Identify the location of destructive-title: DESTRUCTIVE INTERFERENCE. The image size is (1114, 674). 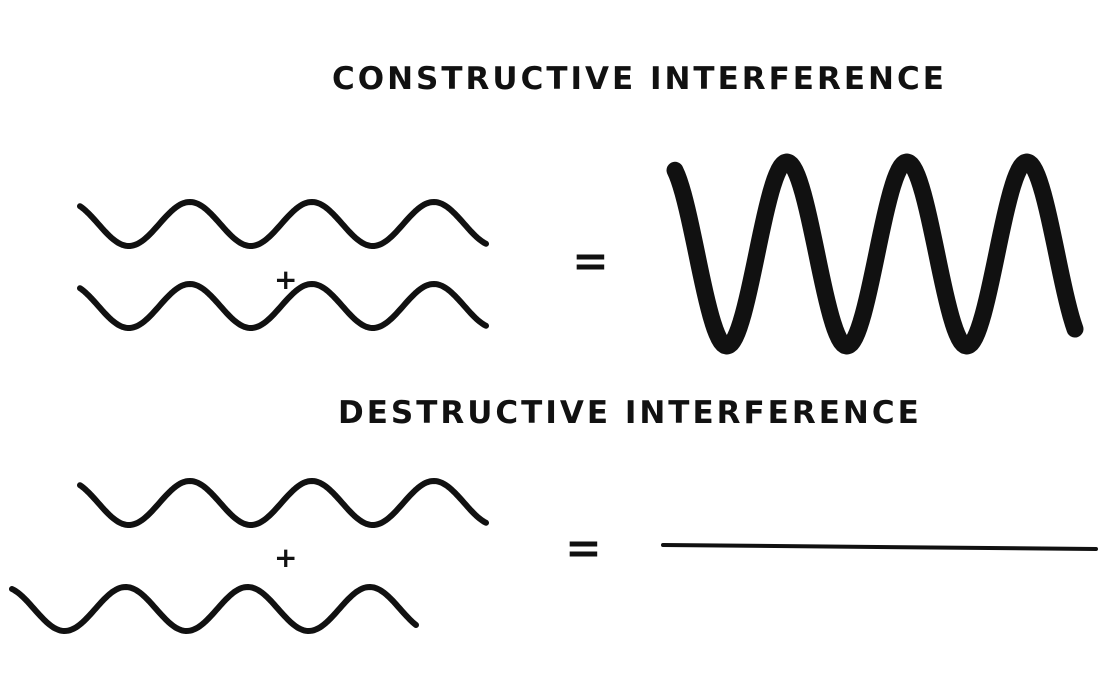
(630, 413).